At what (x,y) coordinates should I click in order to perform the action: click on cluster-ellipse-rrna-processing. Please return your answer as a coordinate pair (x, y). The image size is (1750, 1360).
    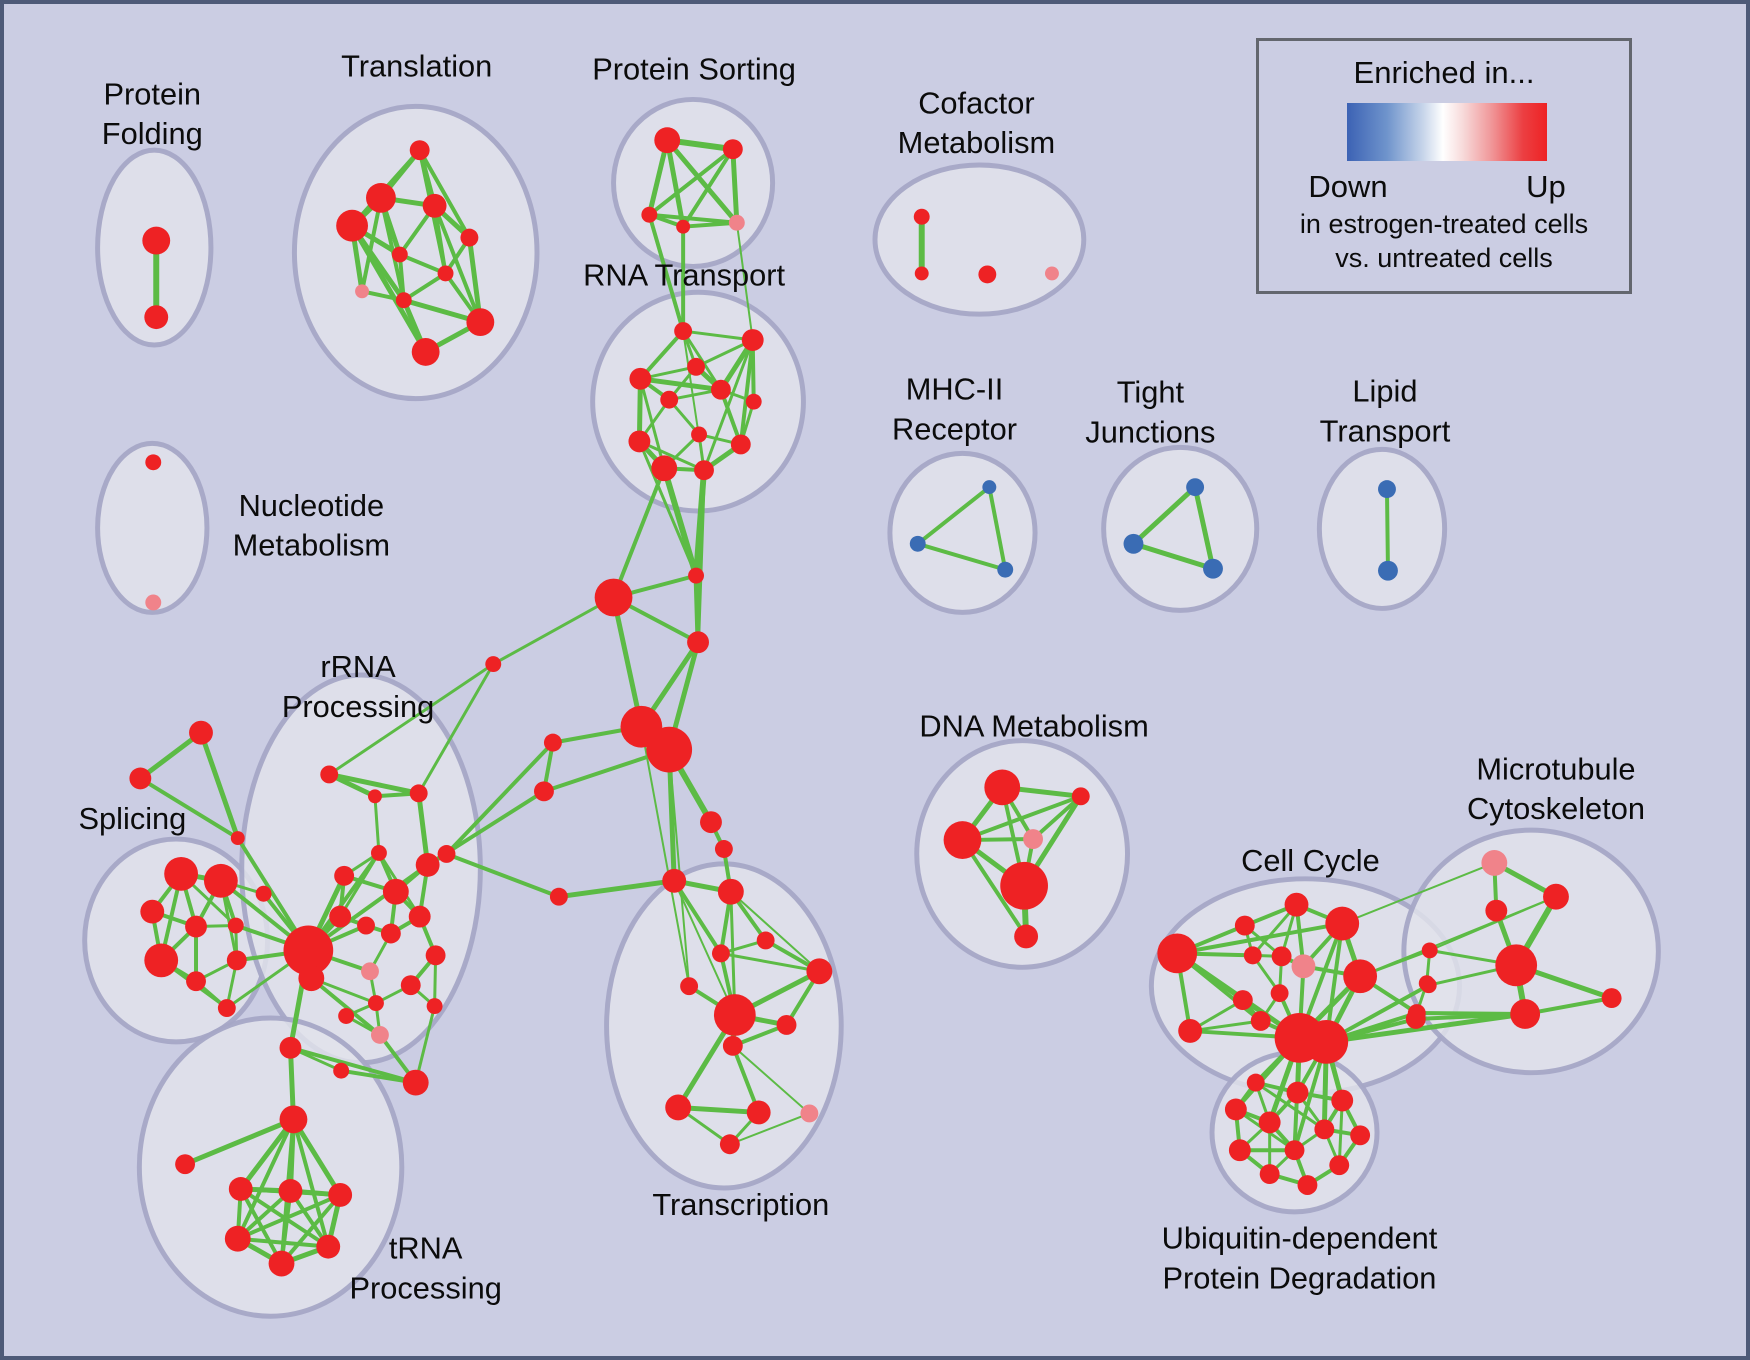
    Looking at the image, I should click on (361, 869).